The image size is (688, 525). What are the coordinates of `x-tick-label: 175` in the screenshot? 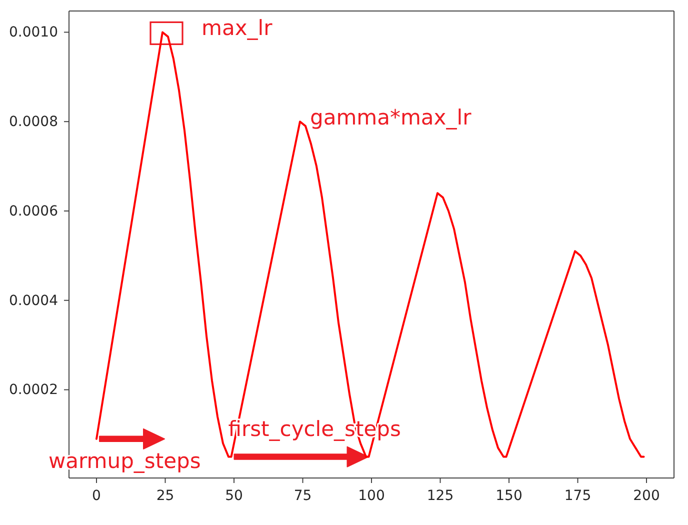 It's located at (578, 496).